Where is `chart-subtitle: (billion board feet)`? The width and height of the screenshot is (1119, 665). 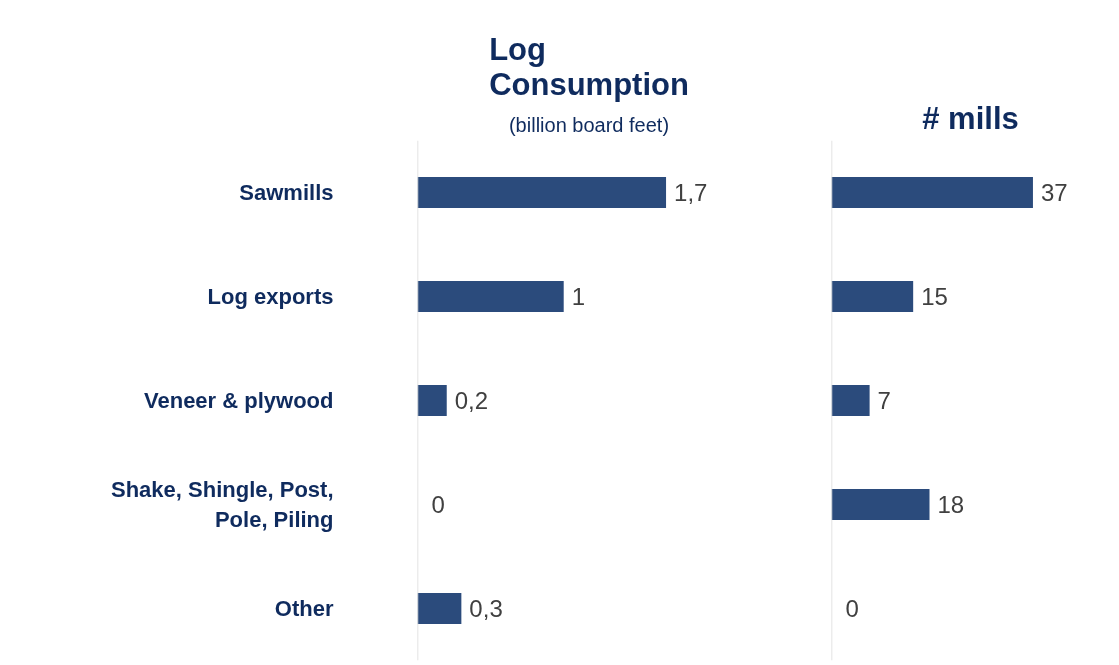
chart-subtitle: (billion board feet) is located at coordinates (589, 124).